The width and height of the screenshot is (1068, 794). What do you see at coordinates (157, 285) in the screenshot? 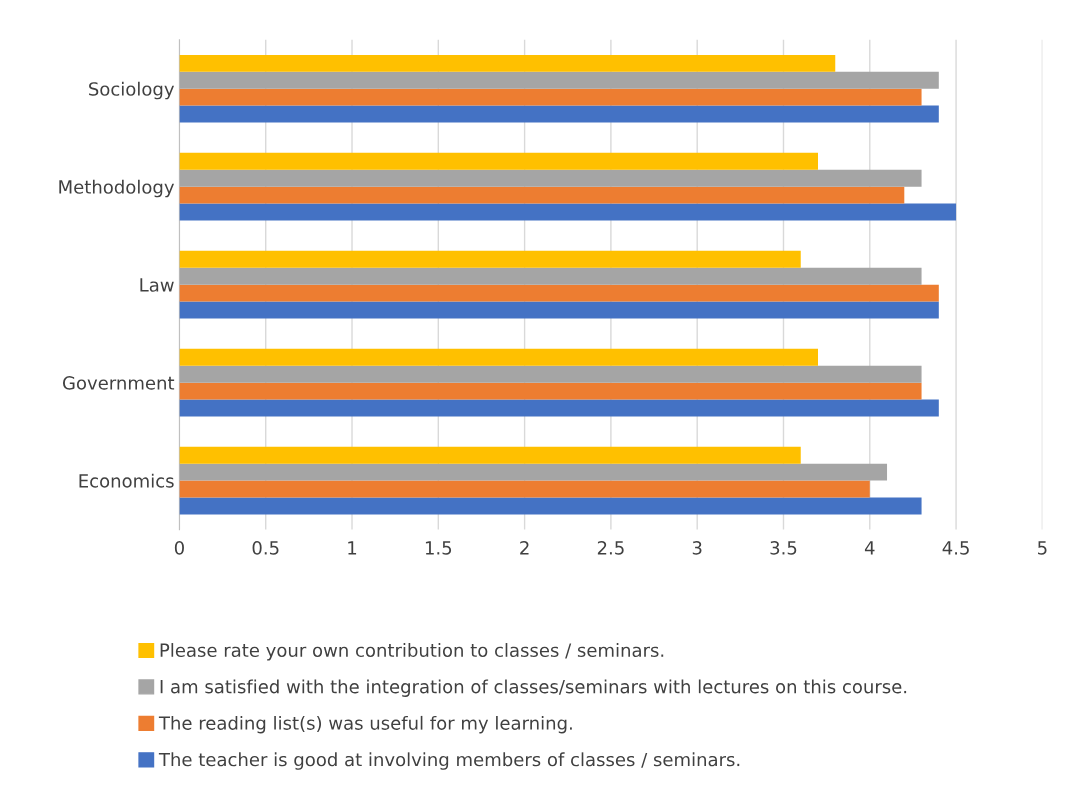
I see `y-tick-label: Law` at bounding box center [157, 285].